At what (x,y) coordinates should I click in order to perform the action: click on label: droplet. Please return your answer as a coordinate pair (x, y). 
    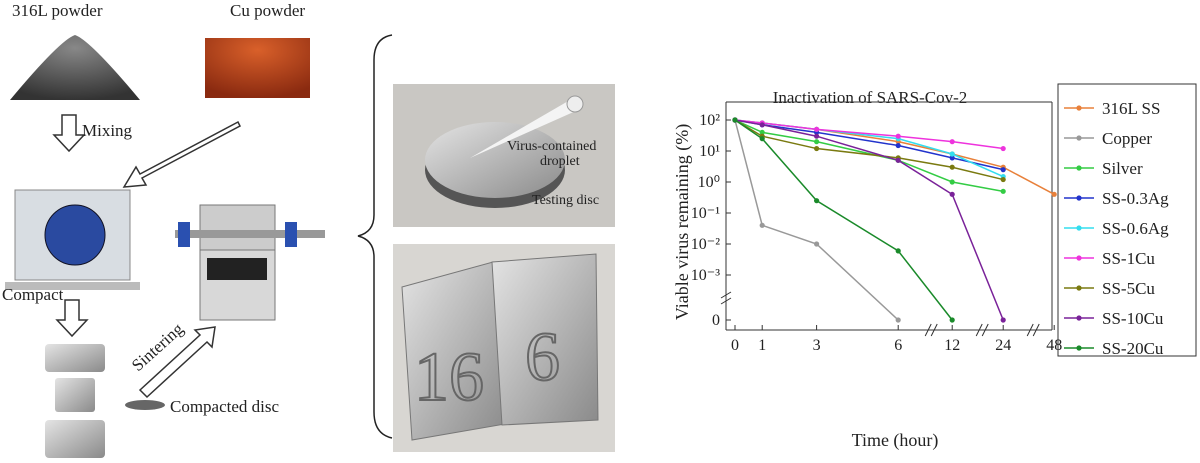
    Looking at the image, I should click on (560, 161).